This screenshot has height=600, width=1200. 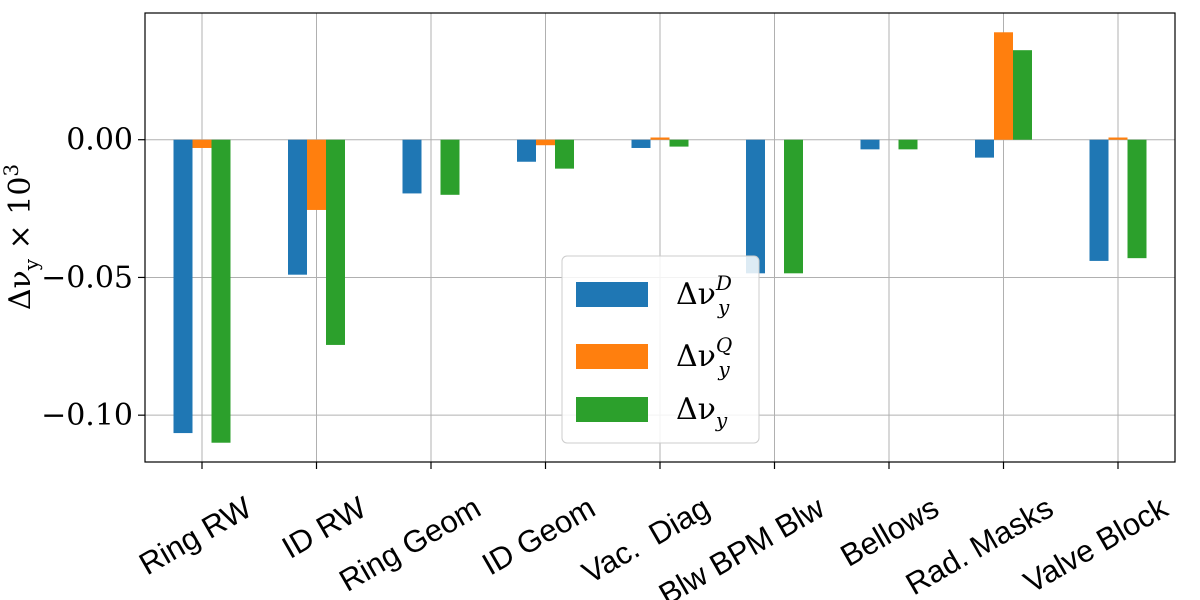 What do you see at coordinates (704, 295) in the screenshot?
I see `legend-label: ΔνD y` at bounding box center [704, 295].